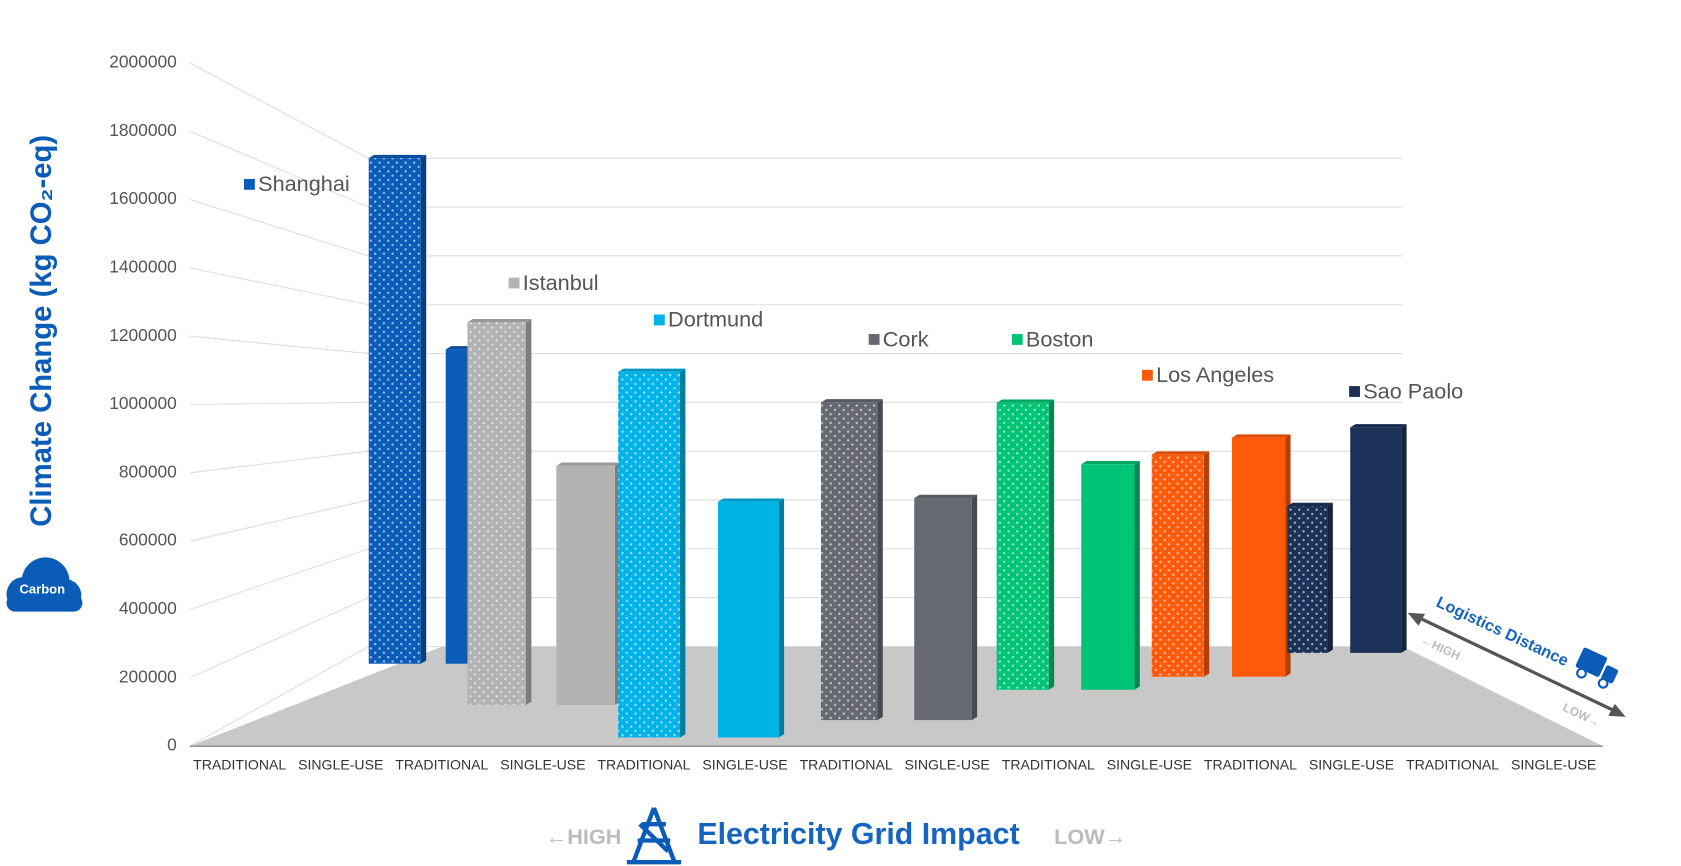 The image size is (1681, 866). Describe the element at coordinates (584, 836) in the screenshot. I see `x-label-left: ←HIGH` at that location.